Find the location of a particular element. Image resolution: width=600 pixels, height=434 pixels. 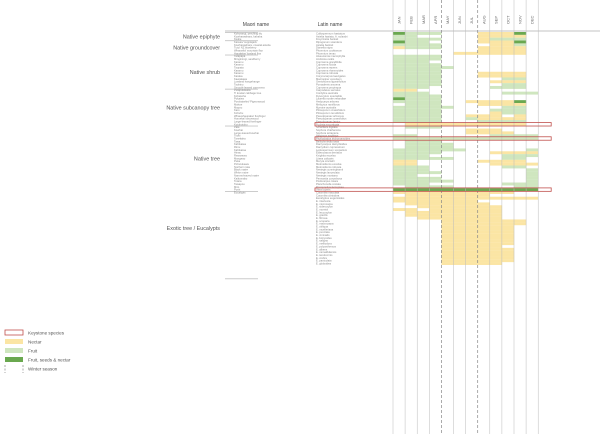

latin-name: Coprosma lucida is located at coordinates (326, 65).